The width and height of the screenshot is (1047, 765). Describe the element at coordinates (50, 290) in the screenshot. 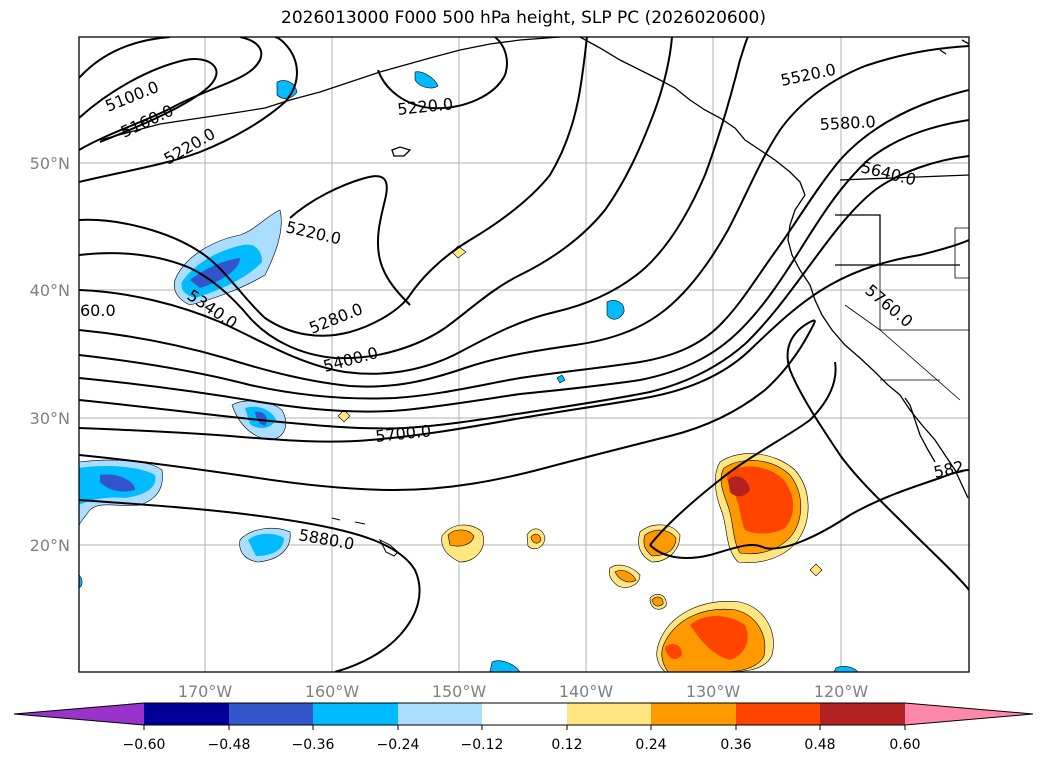

I see `lat-label: 40°N` at that location.